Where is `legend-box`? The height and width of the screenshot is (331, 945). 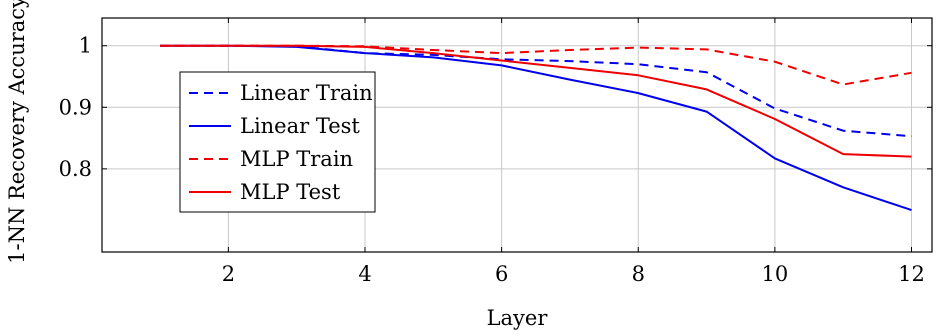
legend-box is located at coordinates (277, 142).